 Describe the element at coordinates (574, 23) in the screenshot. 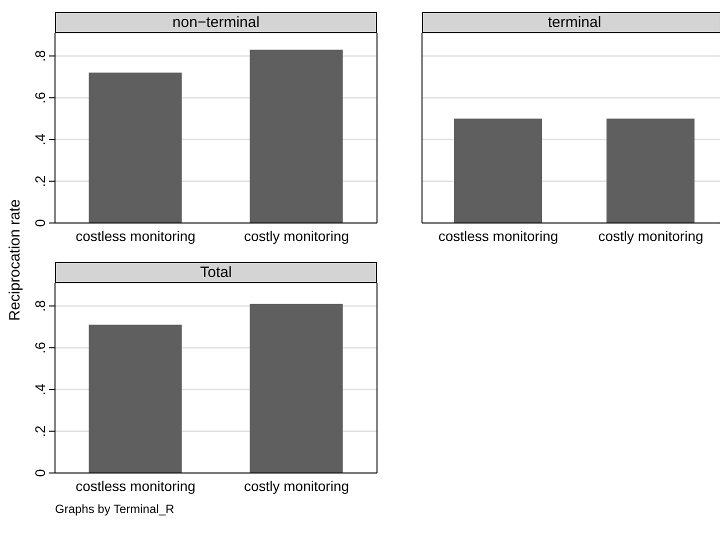

I see `chart-title: terminal` at that location.